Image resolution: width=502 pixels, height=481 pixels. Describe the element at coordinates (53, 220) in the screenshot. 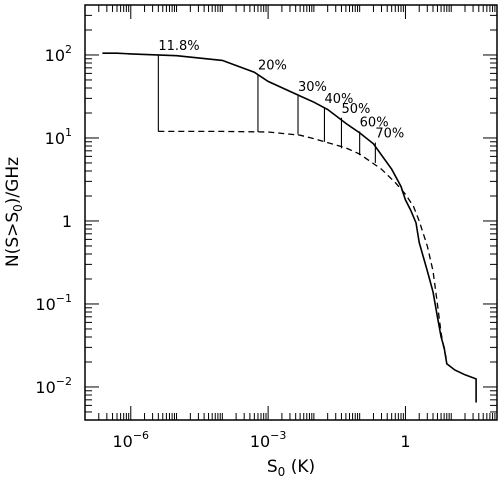

I see `y-tick-labels: 10⁻² 10⁻¹ 1 10¹ 10²` at that location.